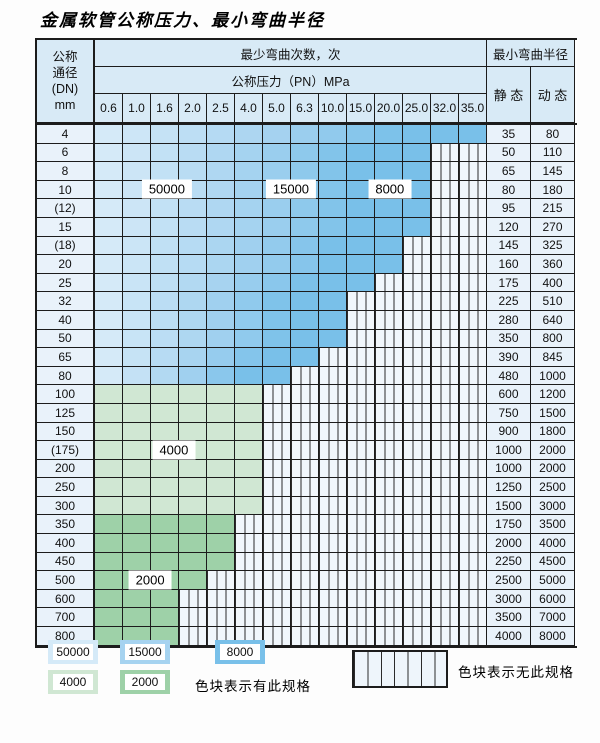  I want to click on pressure-header-cell: 10.0, so click(333, 108).